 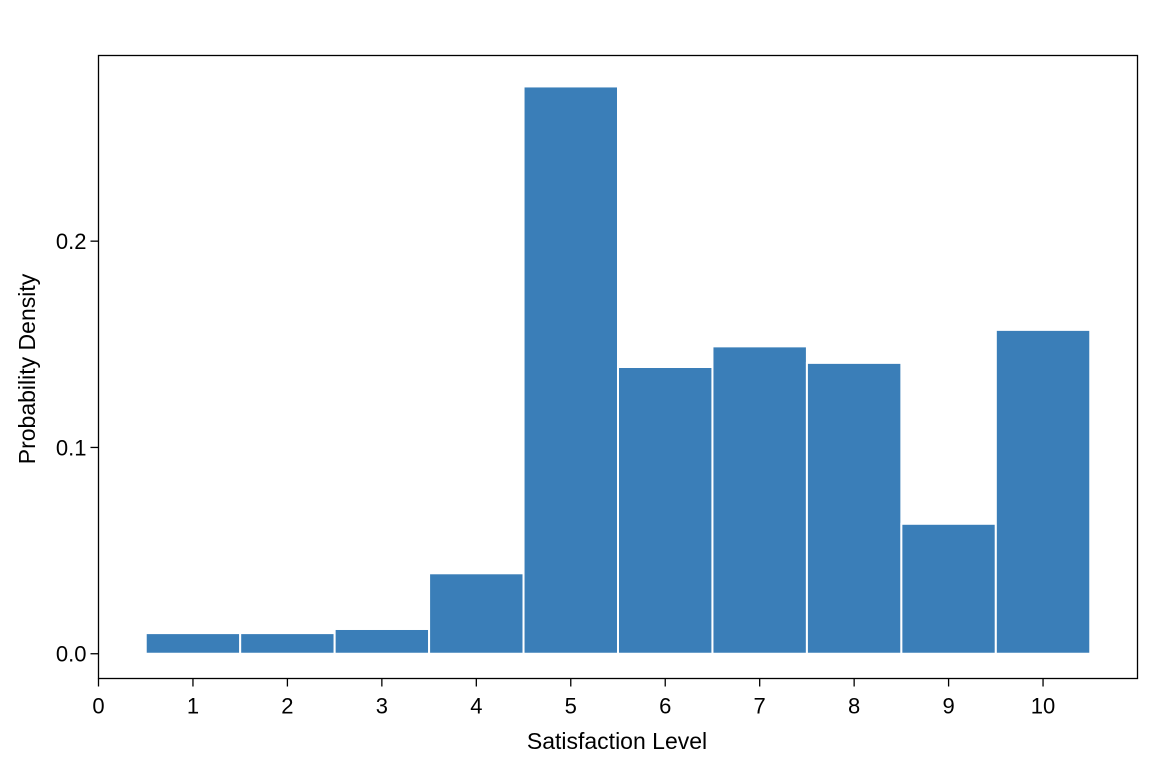 I want to click on x-tick-label: 4, so click(x=476, y=706).